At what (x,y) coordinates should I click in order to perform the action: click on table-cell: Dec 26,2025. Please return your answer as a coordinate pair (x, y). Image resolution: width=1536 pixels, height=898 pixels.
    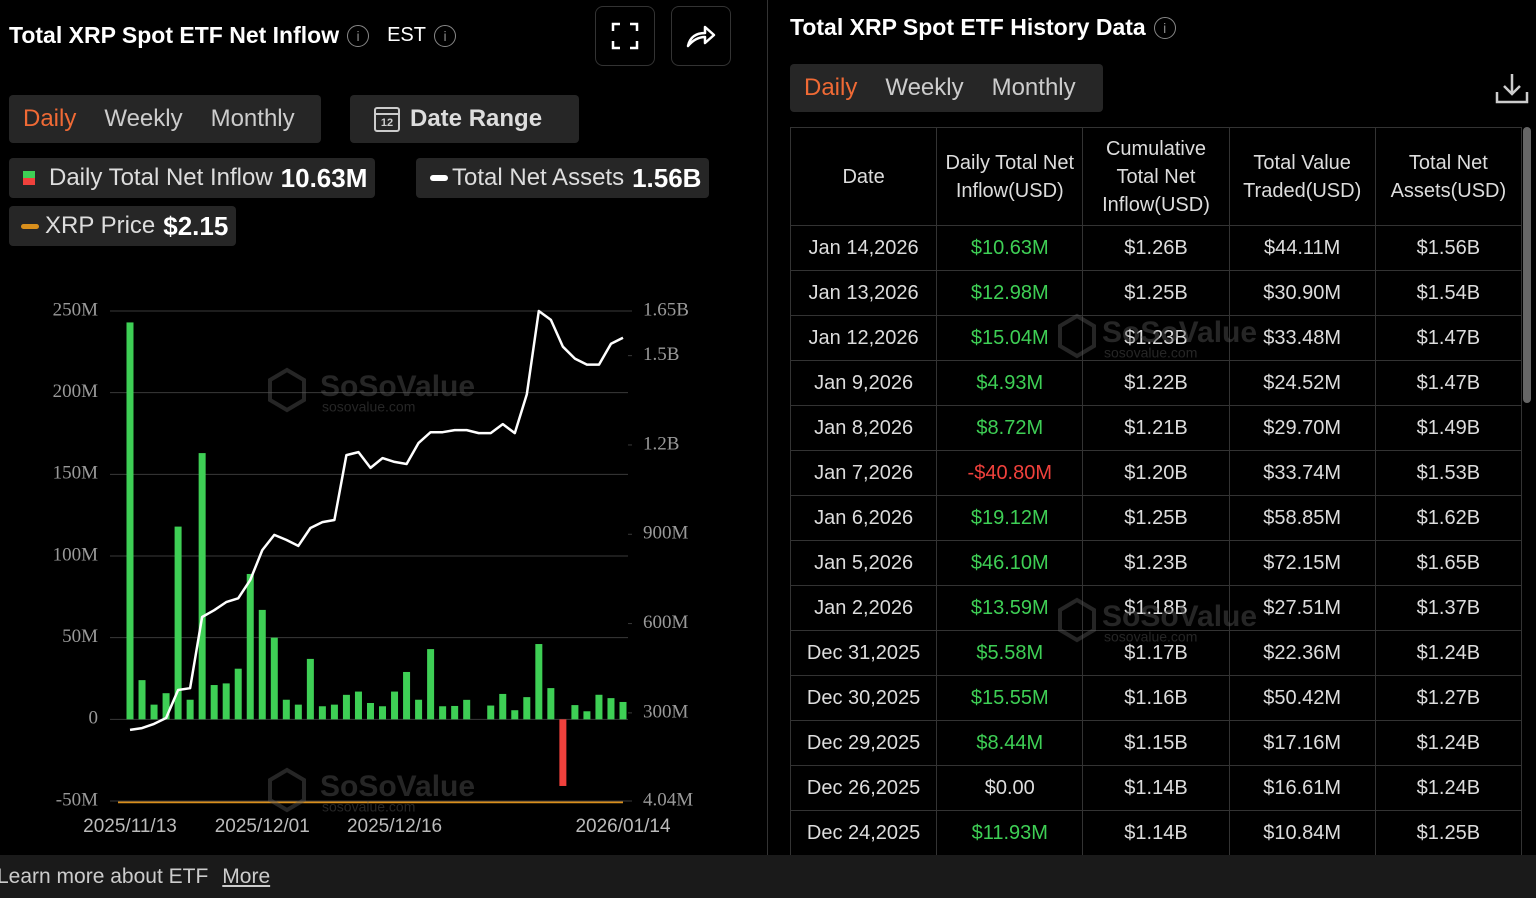
    Looking at the image, I should click on (864, 788).